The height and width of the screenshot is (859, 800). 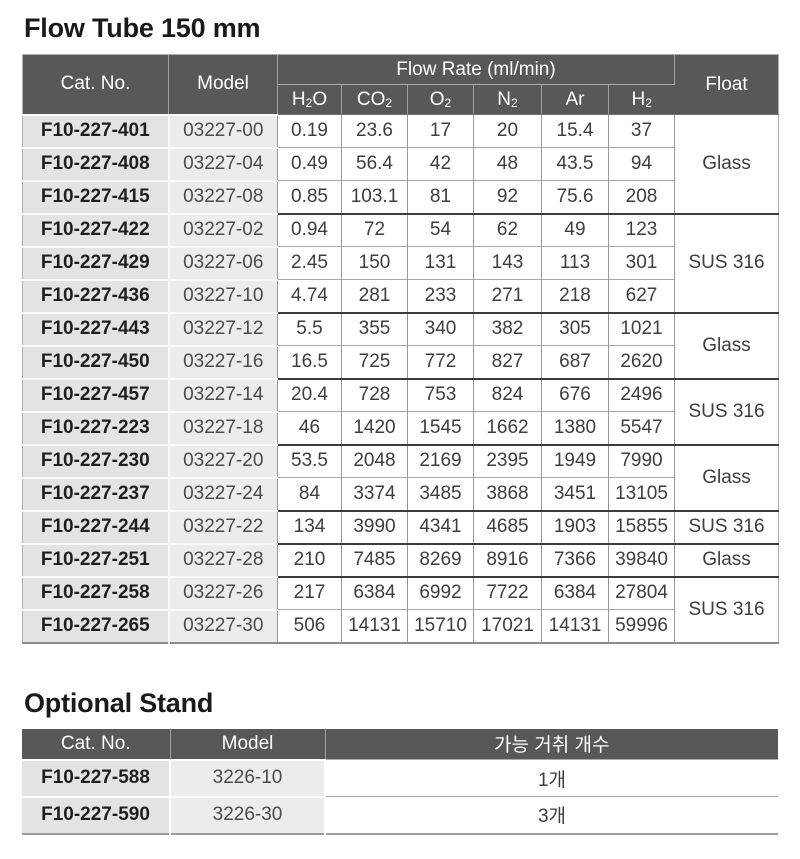 What do you see at coordinates (309, 229) in the screenshot?
I see `flow-value-cell: 0.94` at bounding box center [309, 229].